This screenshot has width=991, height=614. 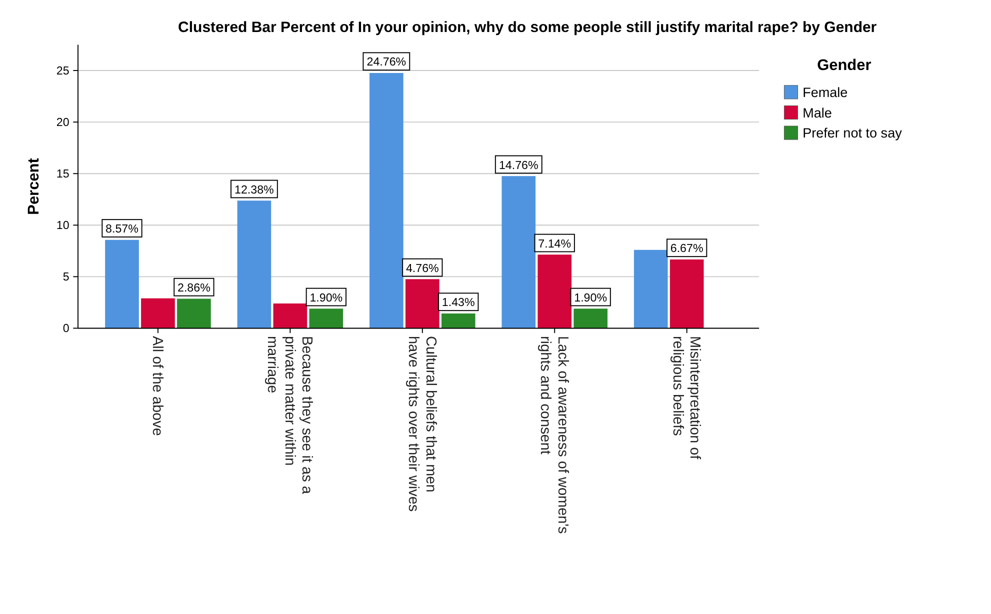 I want to click on x-tick-label: Misinterpretation of religious beliefs, so click(x=686, y=398).